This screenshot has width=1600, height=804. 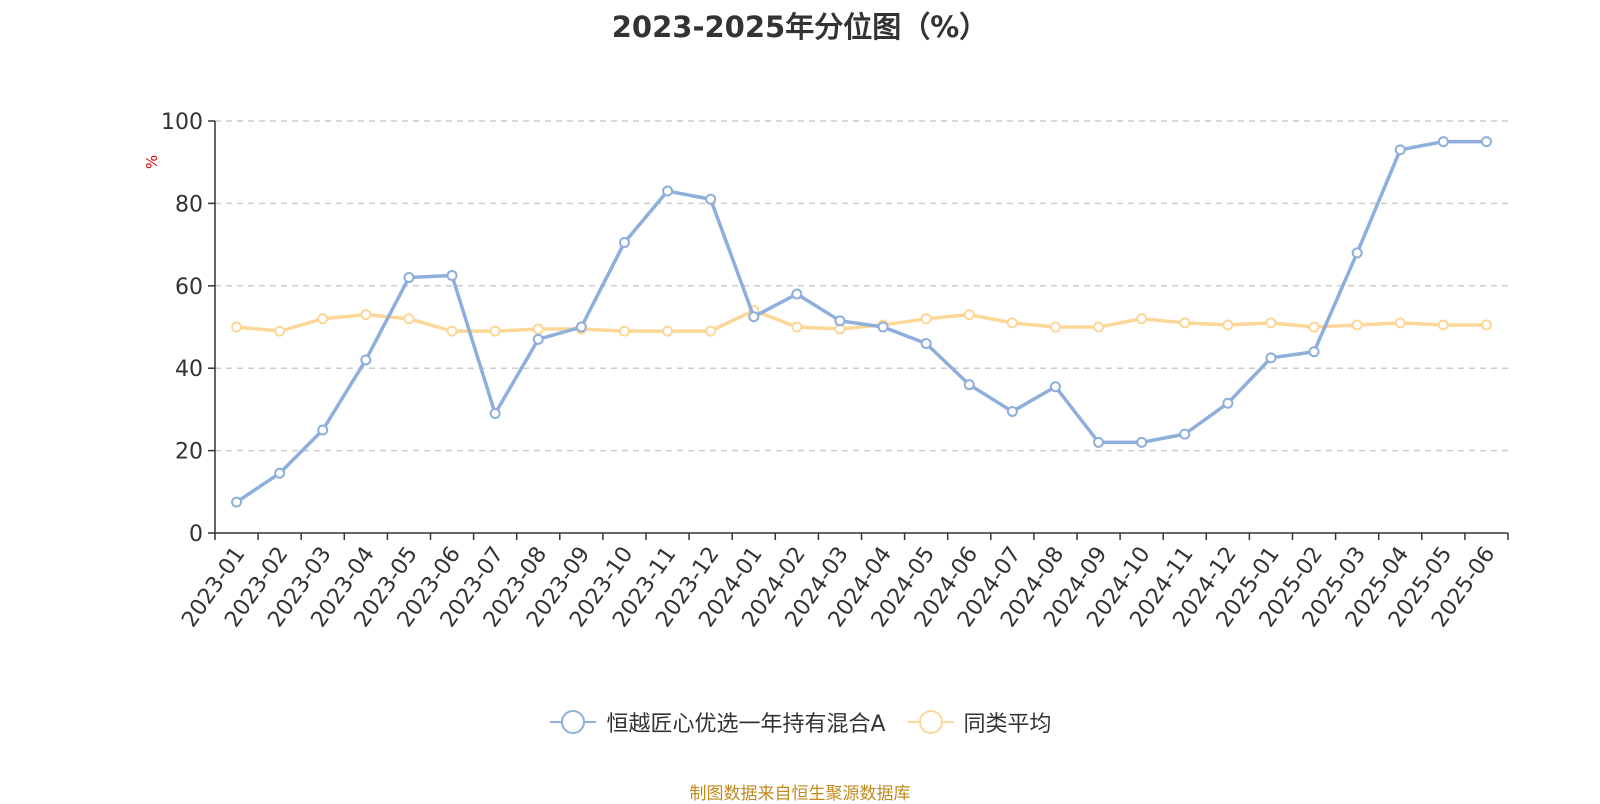 What do you see at coordinates (746, 724) in the screenshot?
I see `legend-label: 恒越匠心优选一年持有混合A` at bounding box center [746, 724].